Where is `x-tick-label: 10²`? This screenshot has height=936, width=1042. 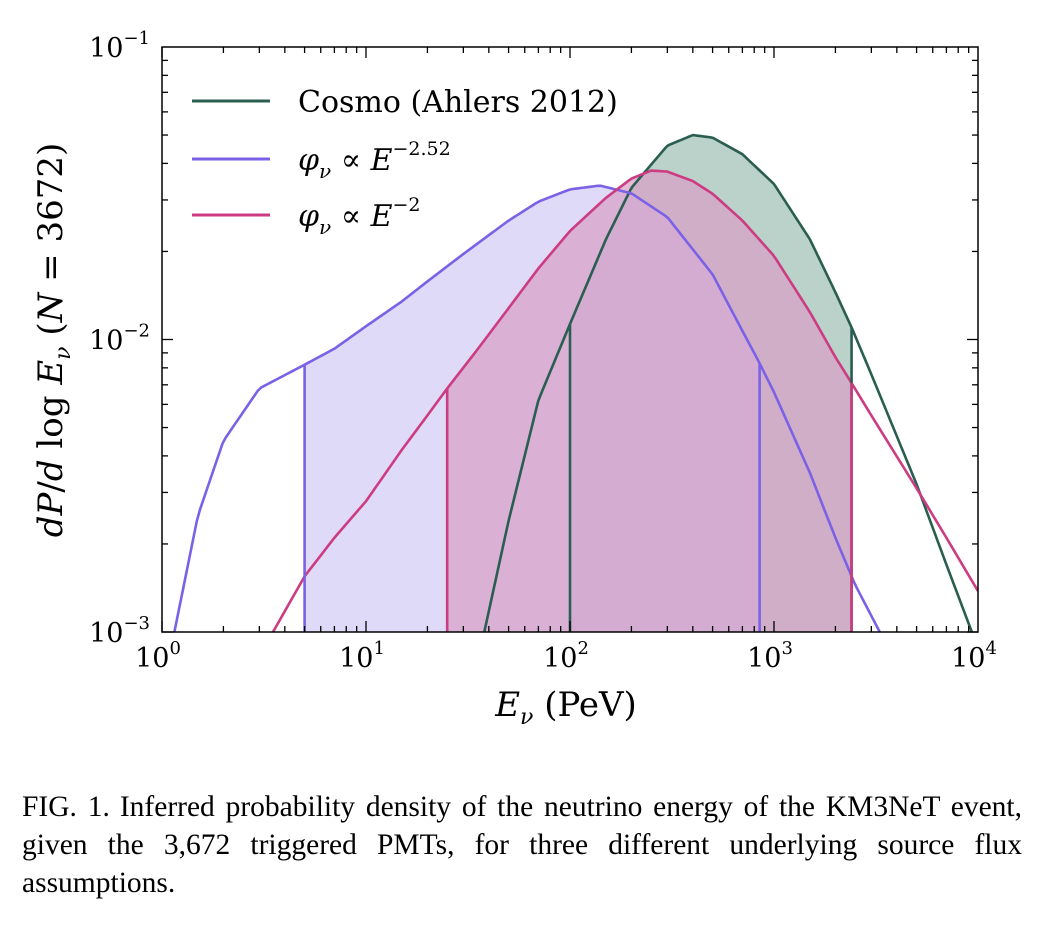 x-tick-label: 10² is located at coordinates (566, 656).